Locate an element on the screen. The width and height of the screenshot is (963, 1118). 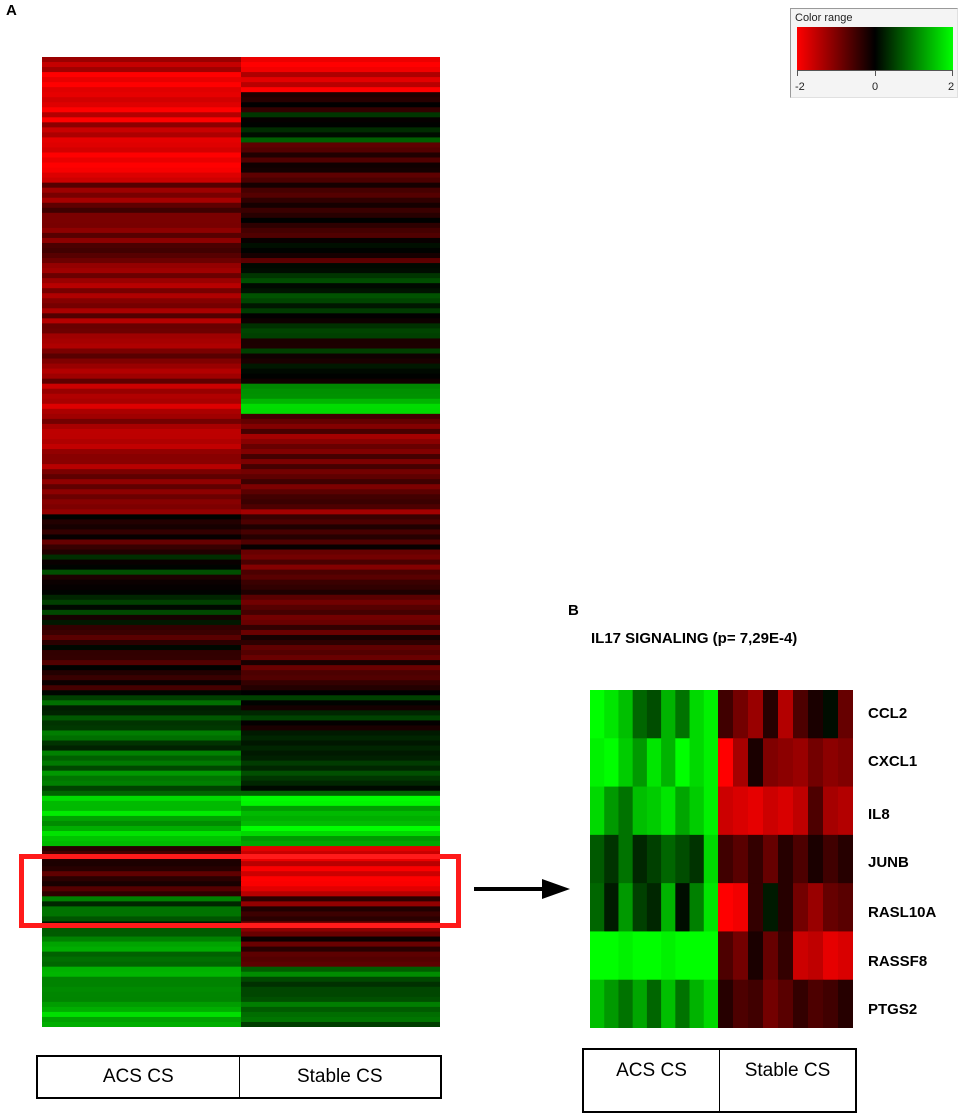
legend-max-label: 2 is located at coordinates (951, 87).